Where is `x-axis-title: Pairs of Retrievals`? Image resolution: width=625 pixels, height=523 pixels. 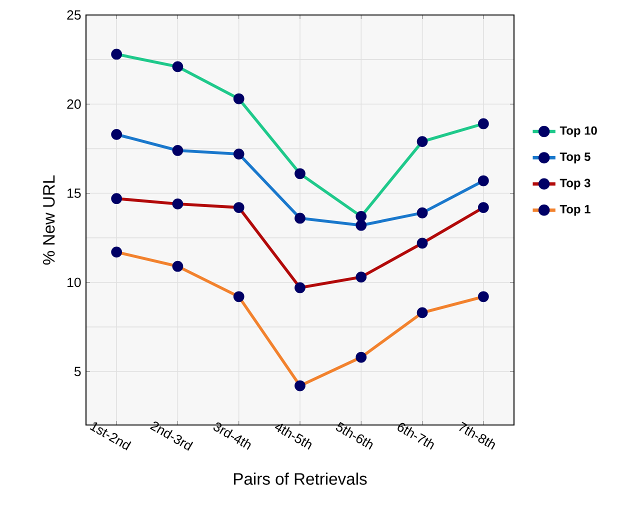 x-axis-title: Pairs of Retrievals is located at coordinates (300, 478).